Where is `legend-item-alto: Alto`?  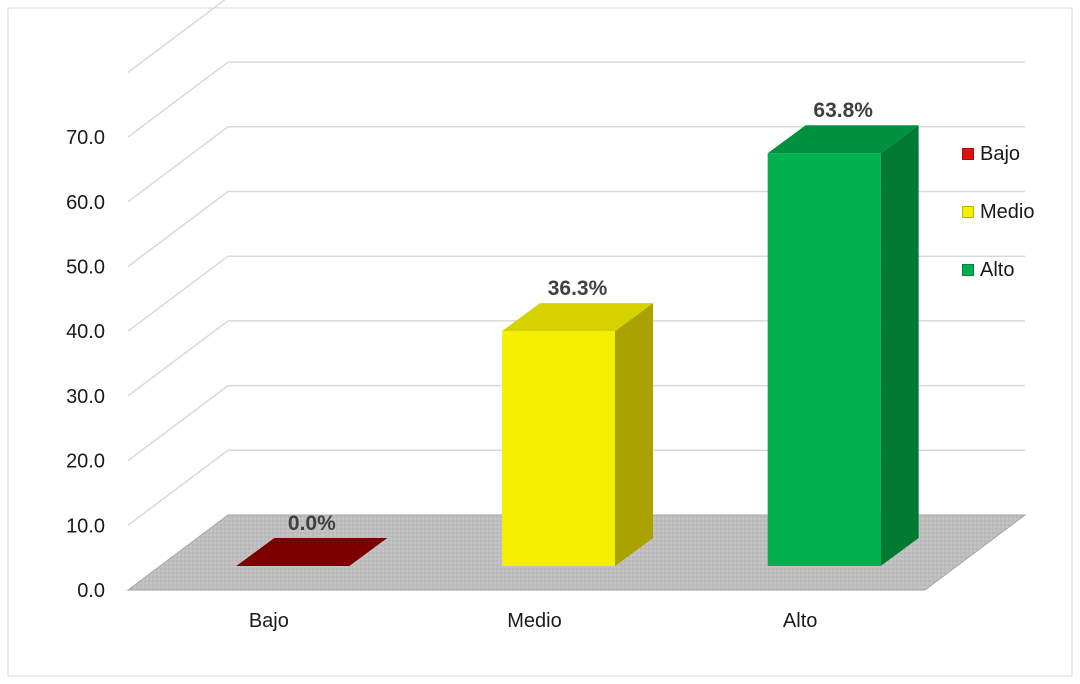
legend-item-alto: Alto is located at coordinates (998, 270).